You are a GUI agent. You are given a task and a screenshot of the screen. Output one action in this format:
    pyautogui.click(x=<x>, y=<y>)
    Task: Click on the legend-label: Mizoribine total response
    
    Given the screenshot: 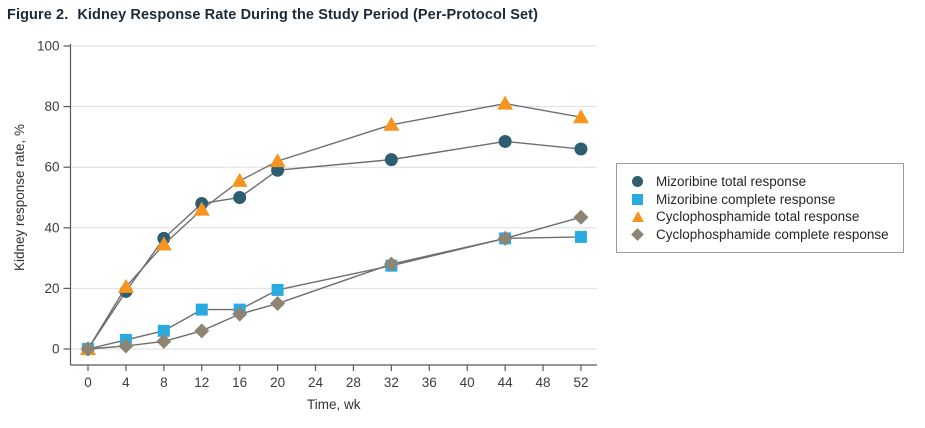 What is the action you would take?
    pyautogui.click(x=731, y=182)
    